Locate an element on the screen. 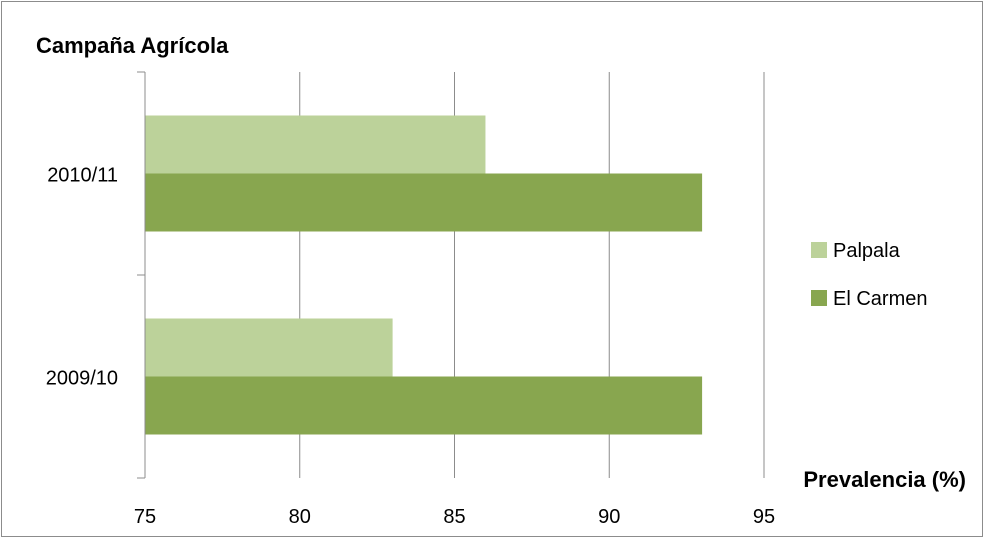  chart-title: Campaña Agrícola is located at coordinates (132, 45).